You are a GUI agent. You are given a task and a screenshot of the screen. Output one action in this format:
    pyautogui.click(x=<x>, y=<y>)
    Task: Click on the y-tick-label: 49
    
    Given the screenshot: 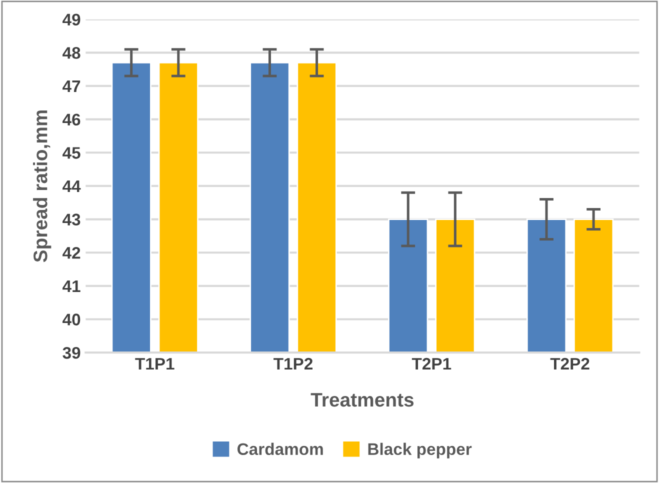 What is the action you would take?
    pyautogui.click(x=71, y=20)
    